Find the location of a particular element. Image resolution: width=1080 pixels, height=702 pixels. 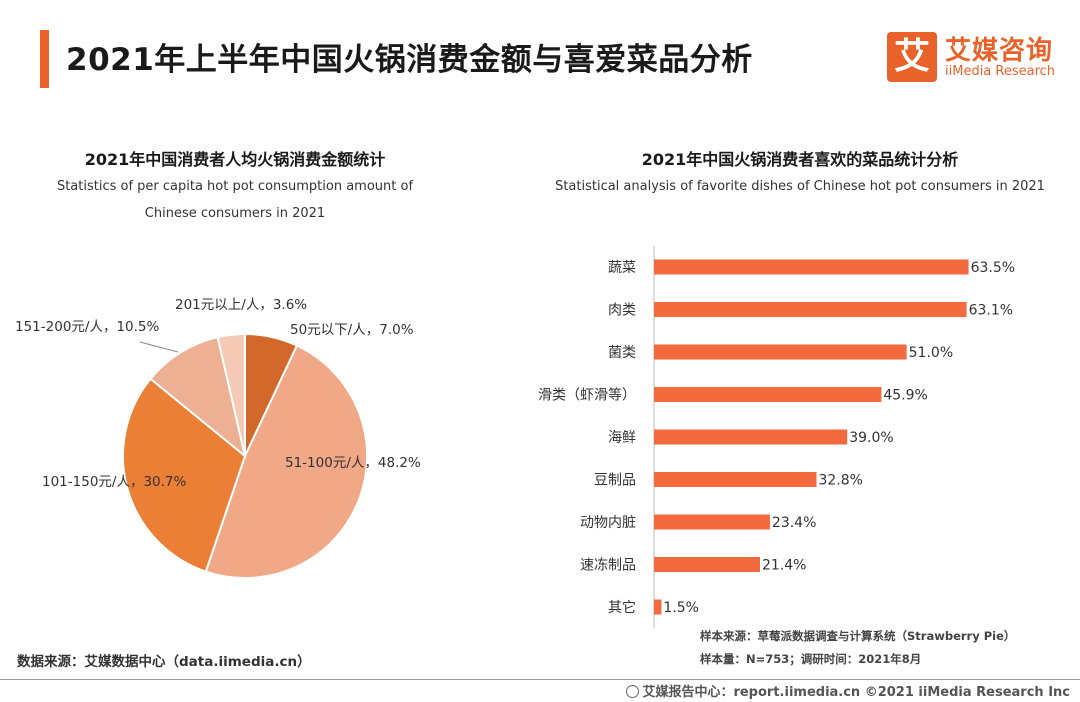

bar-category-item-5: 豆制品 is located at coordinates (615, 481).